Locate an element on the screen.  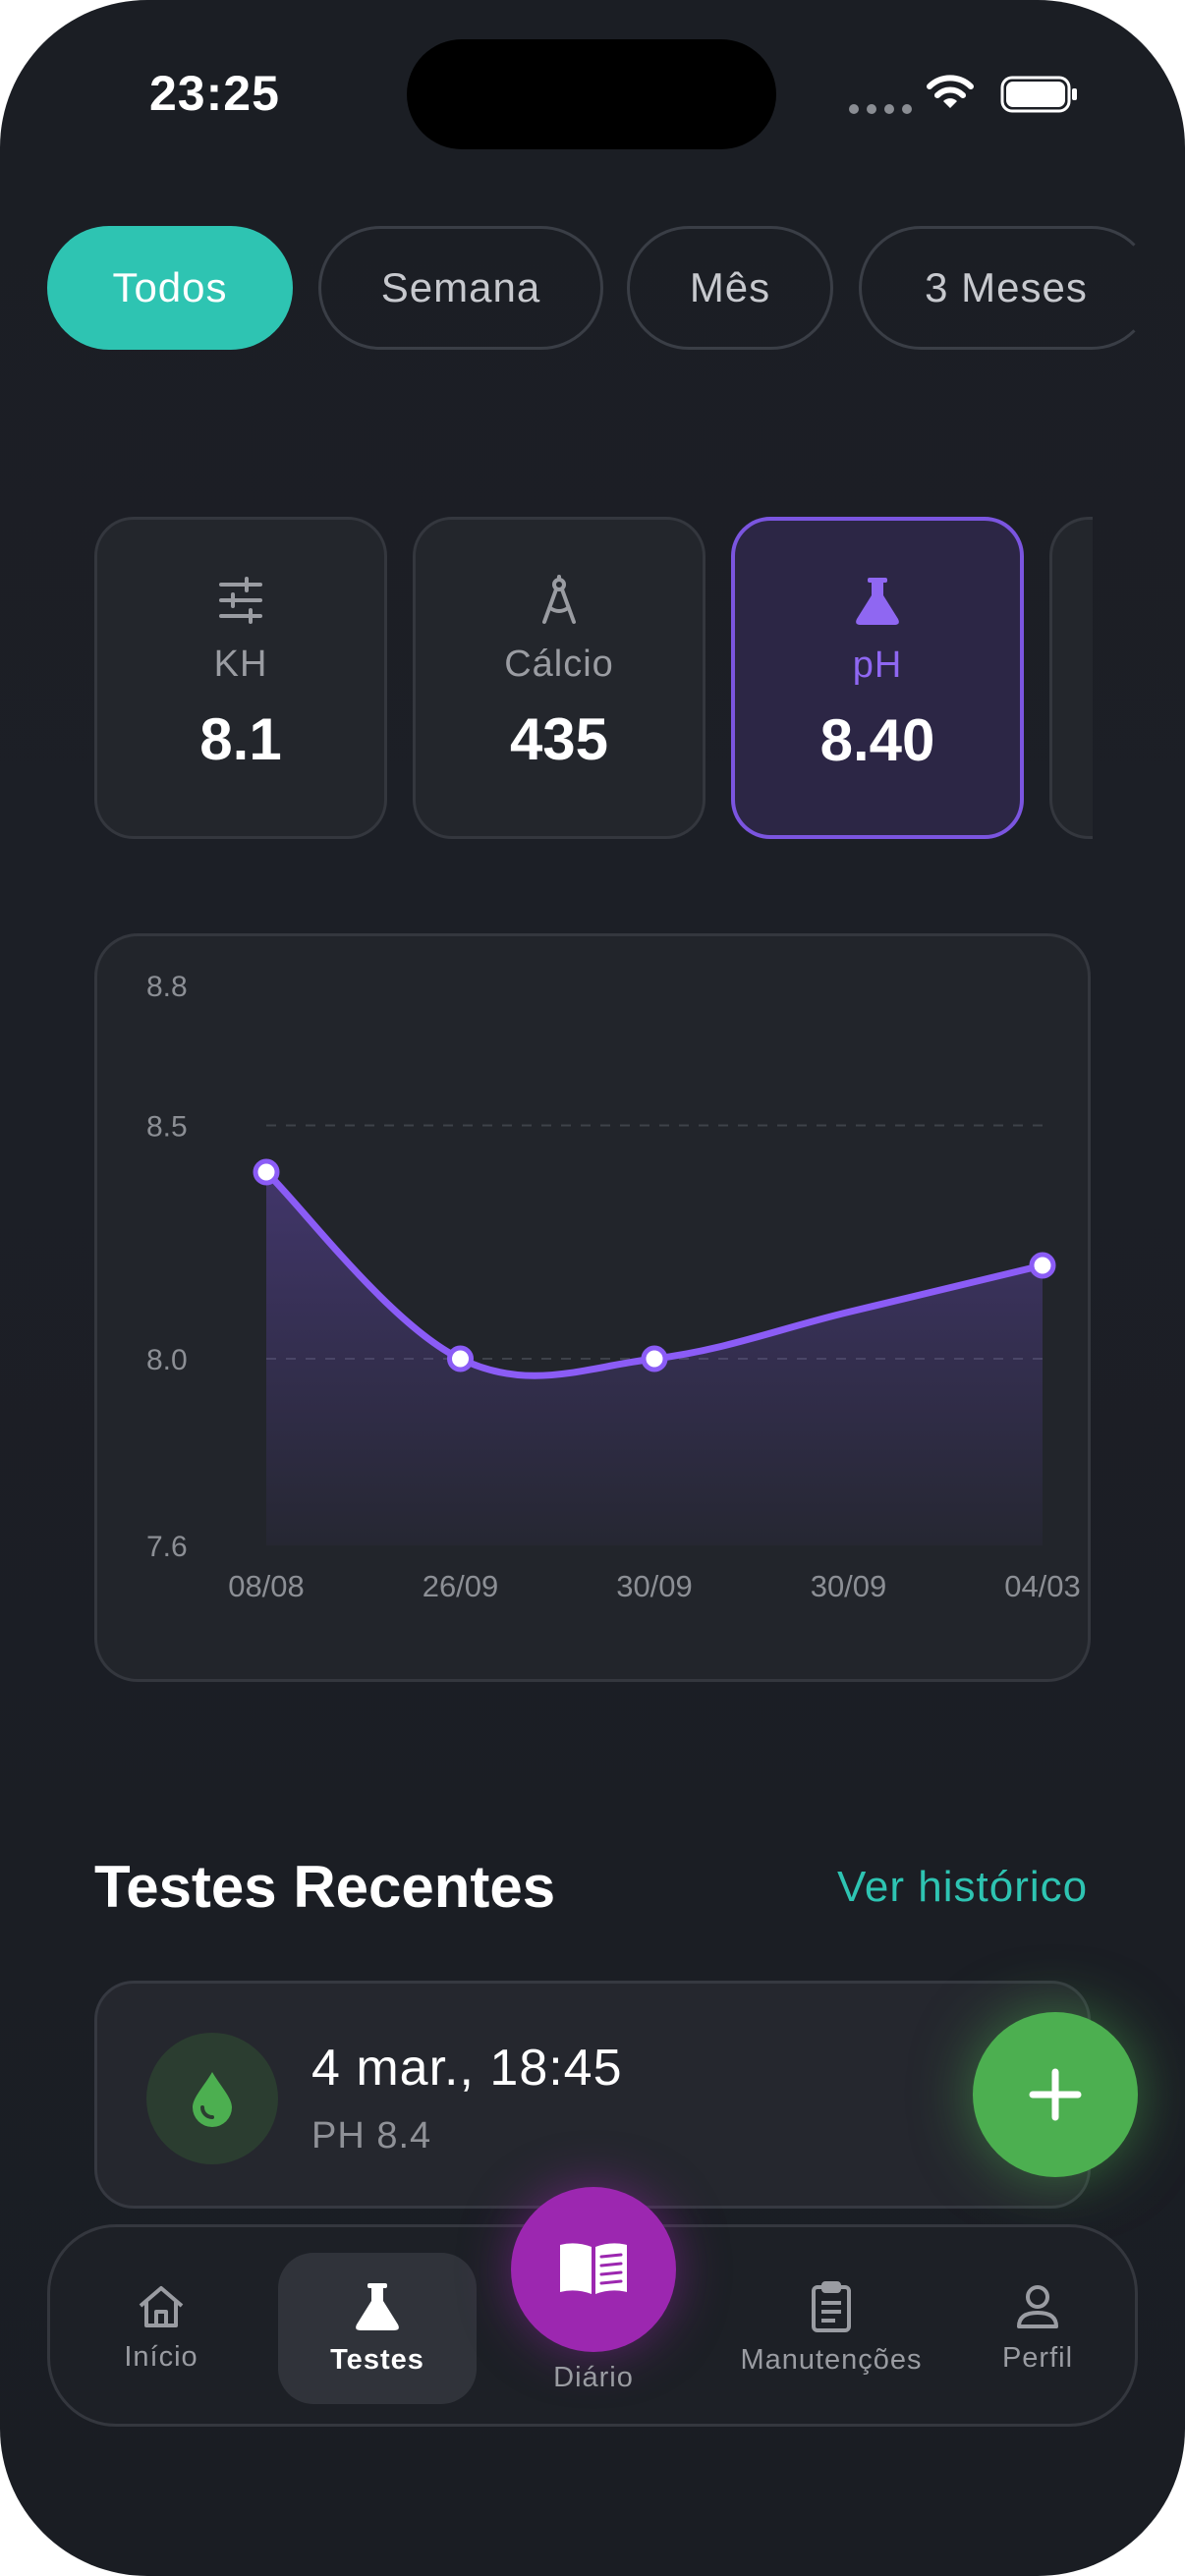
filter-todos: Todos is located at coordinates (170, 288).